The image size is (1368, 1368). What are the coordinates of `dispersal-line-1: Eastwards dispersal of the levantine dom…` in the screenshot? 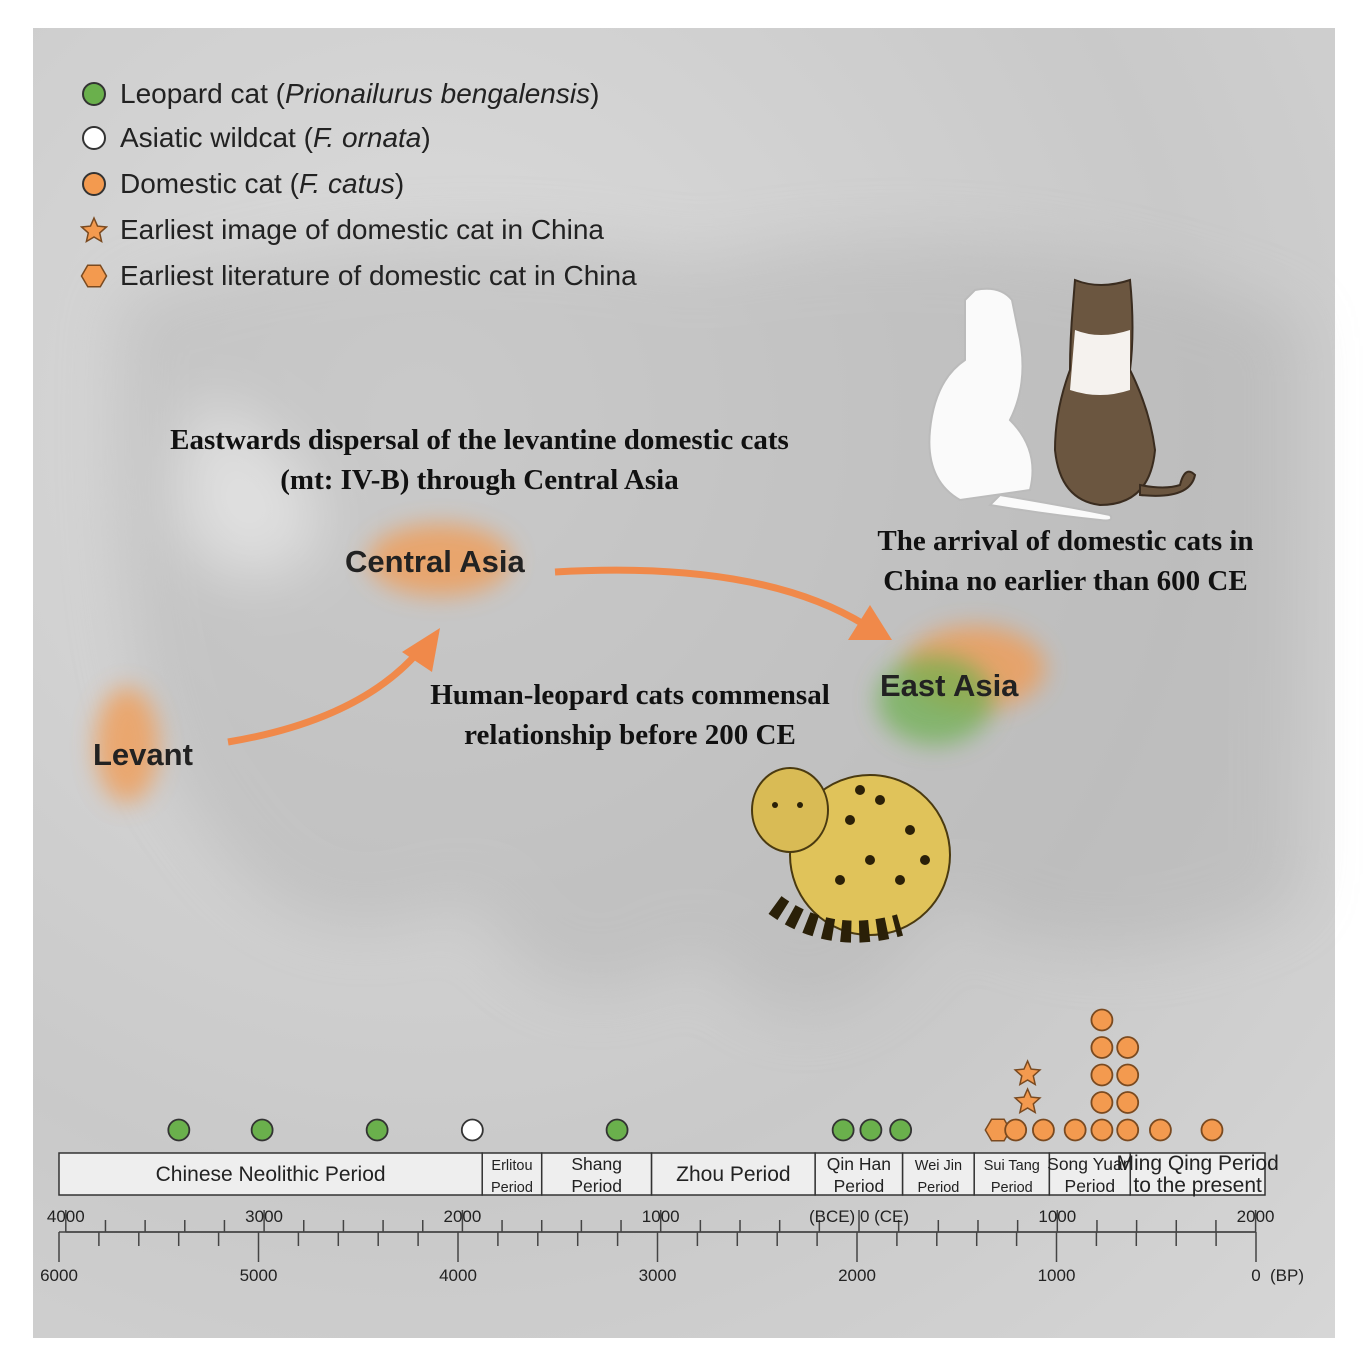 It's located at (479, 440).